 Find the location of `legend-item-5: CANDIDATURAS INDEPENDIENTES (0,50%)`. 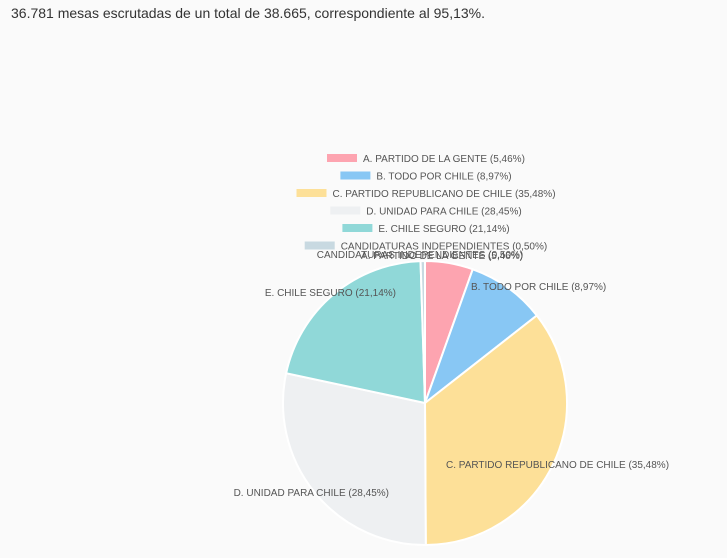

legend-item-5: CANDIDATURAS INDEPENDIENTES (0,50%) is located at coordinates (426, 247).